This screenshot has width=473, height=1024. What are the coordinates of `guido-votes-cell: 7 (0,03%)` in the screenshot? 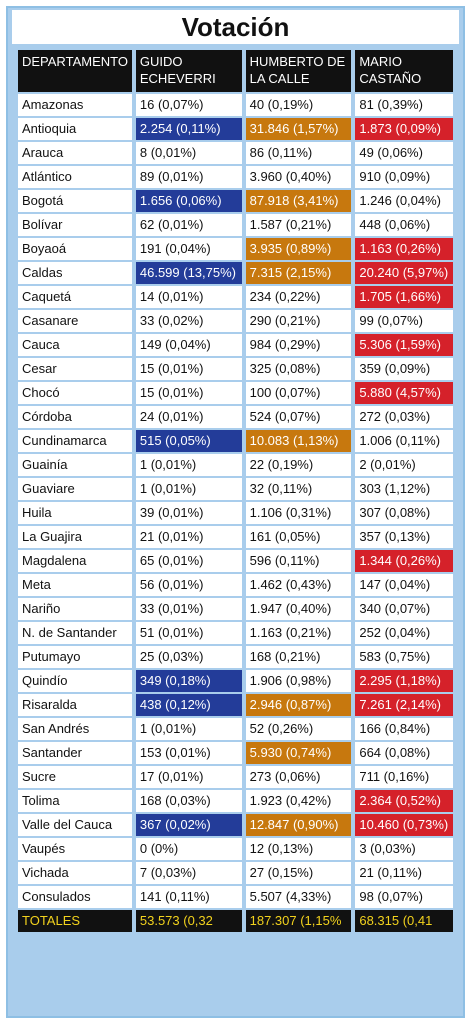 It's located at (188, 873).